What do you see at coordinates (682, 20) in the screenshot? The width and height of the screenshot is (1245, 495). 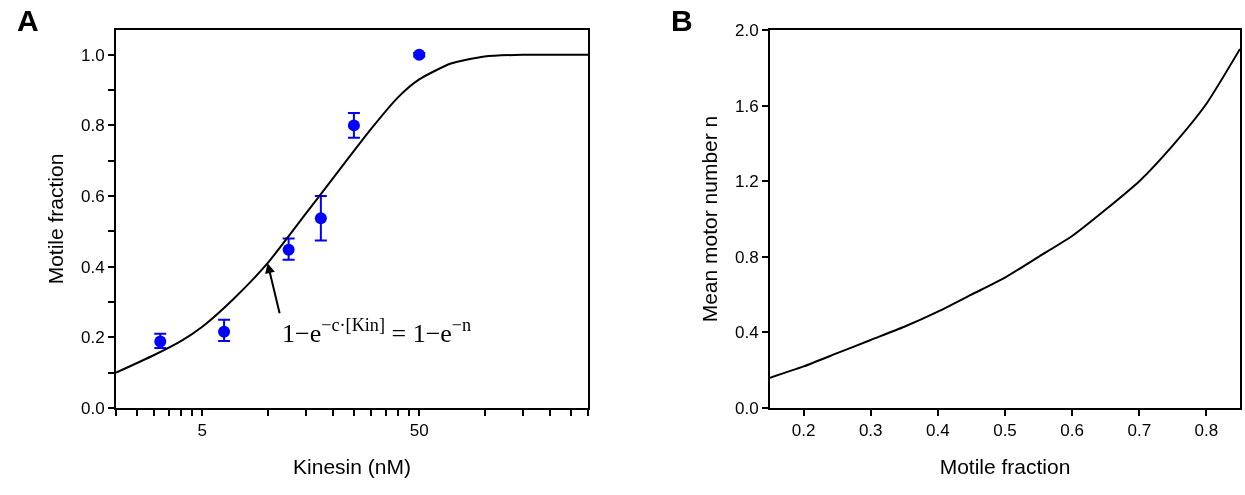 I see `chart-title: B` at bounding box center [682, 20].